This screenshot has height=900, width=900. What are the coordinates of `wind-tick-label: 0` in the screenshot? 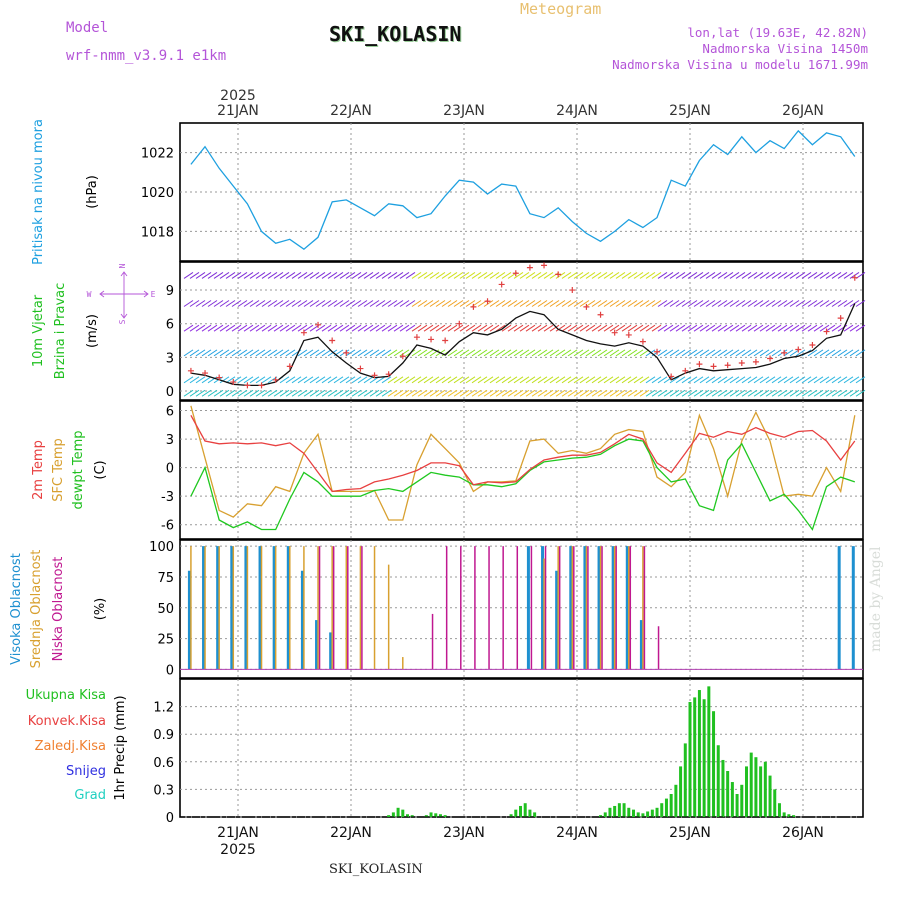 It's located at (170, 392).